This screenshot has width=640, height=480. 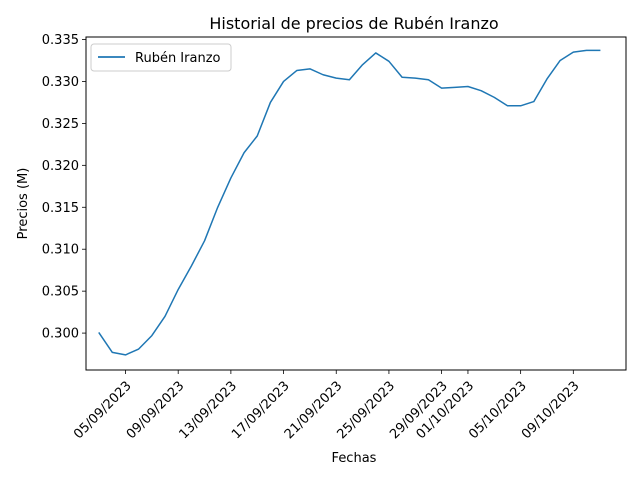 I want to click on y-tick-label: 0.305, so click(x=60, y=292).